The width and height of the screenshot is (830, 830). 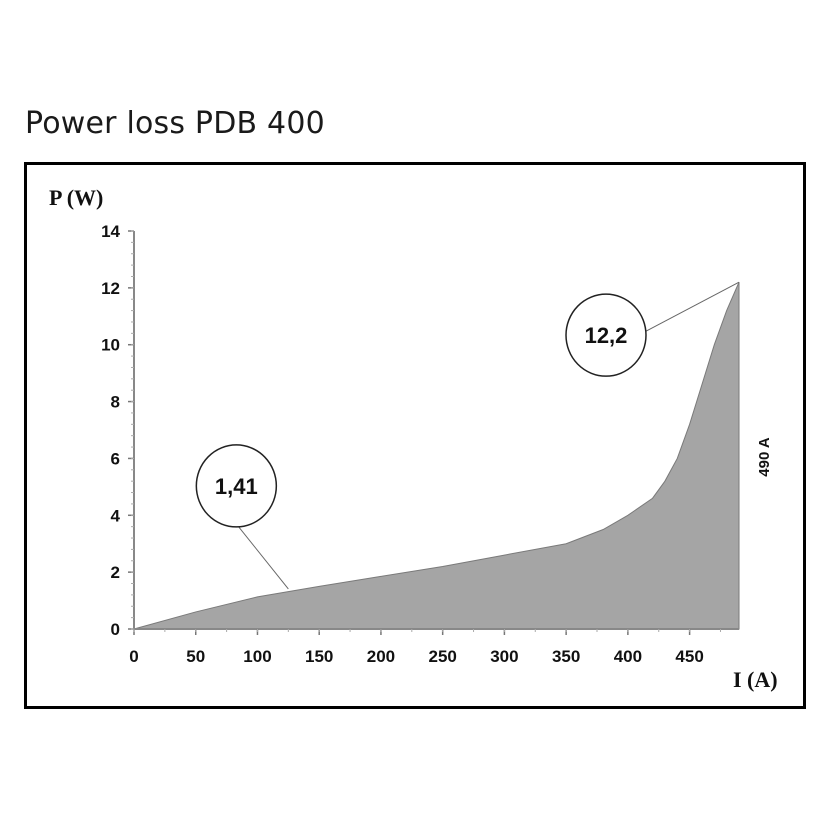 I want to click on y-tick-label: 8, so click(x=115, y=402).